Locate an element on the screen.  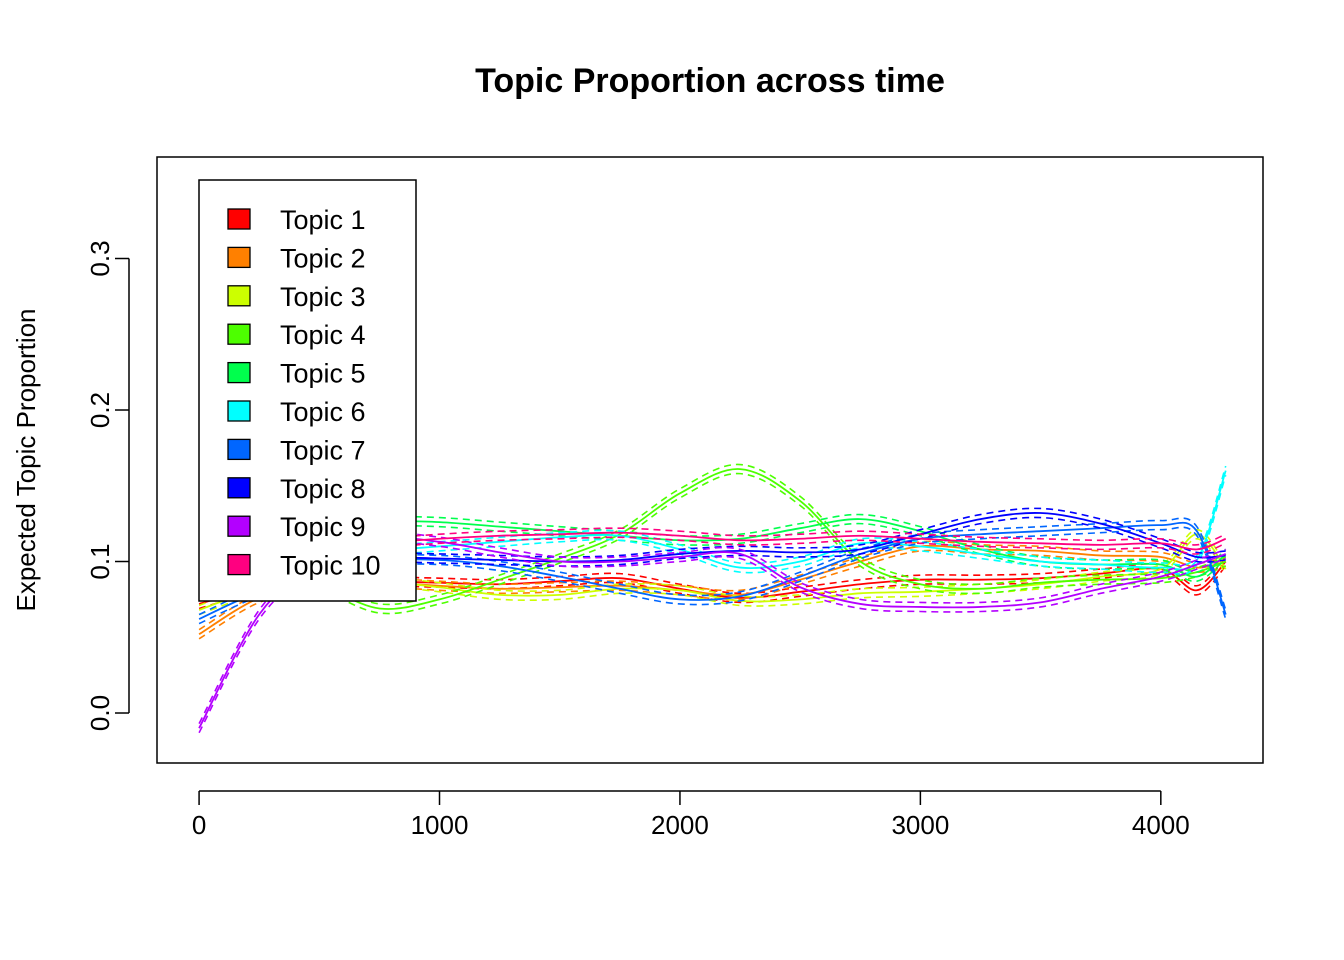
x-axis: 0 1000 2000 3000 4000 is located at coordinates (691, 815).